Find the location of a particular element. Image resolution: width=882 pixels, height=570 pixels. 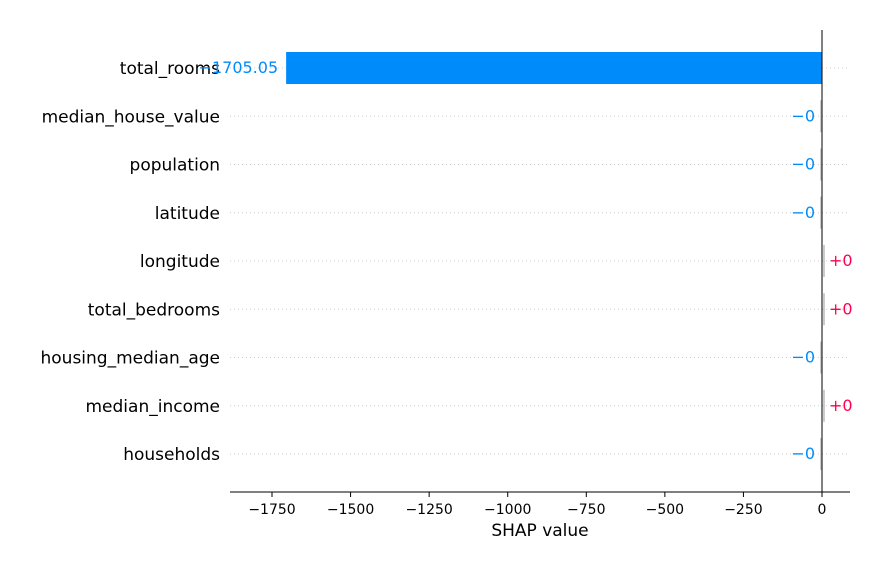

x-tick-label: −1750 is located at coordinates (271, 510).